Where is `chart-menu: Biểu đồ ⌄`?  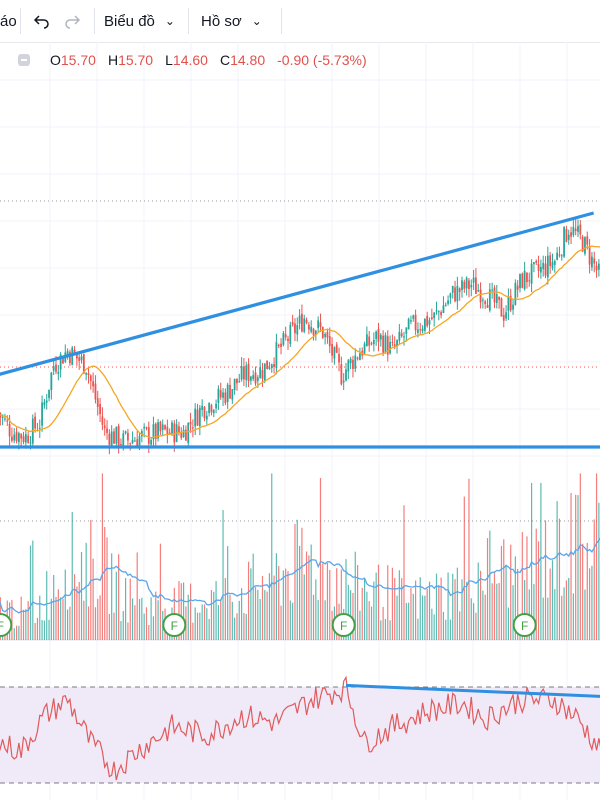 chart-menu: Biểu đồ ⌄ is located at coordinates (139, 21).